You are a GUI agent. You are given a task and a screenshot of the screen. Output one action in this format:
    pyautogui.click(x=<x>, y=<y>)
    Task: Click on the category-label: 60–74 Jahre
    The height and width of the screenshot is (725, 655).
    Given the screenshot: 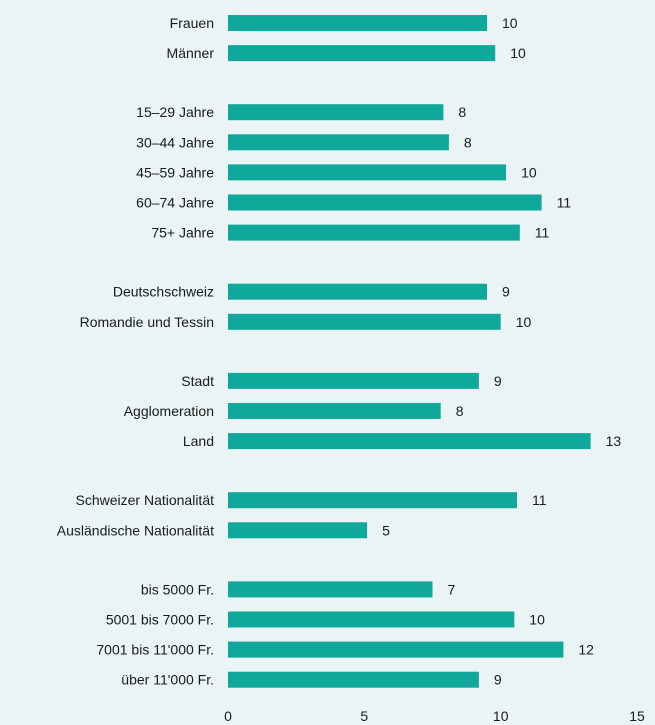 What is the action you would take?
    pyautogui.click(x=175, y=203)
    